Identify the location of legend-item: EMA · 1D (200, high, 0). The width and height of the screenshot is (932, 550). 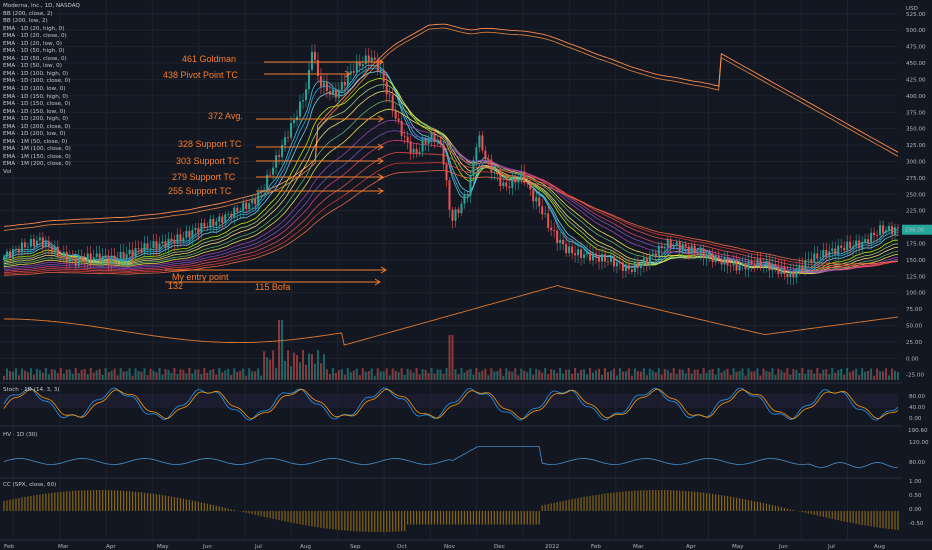
(36, 119).